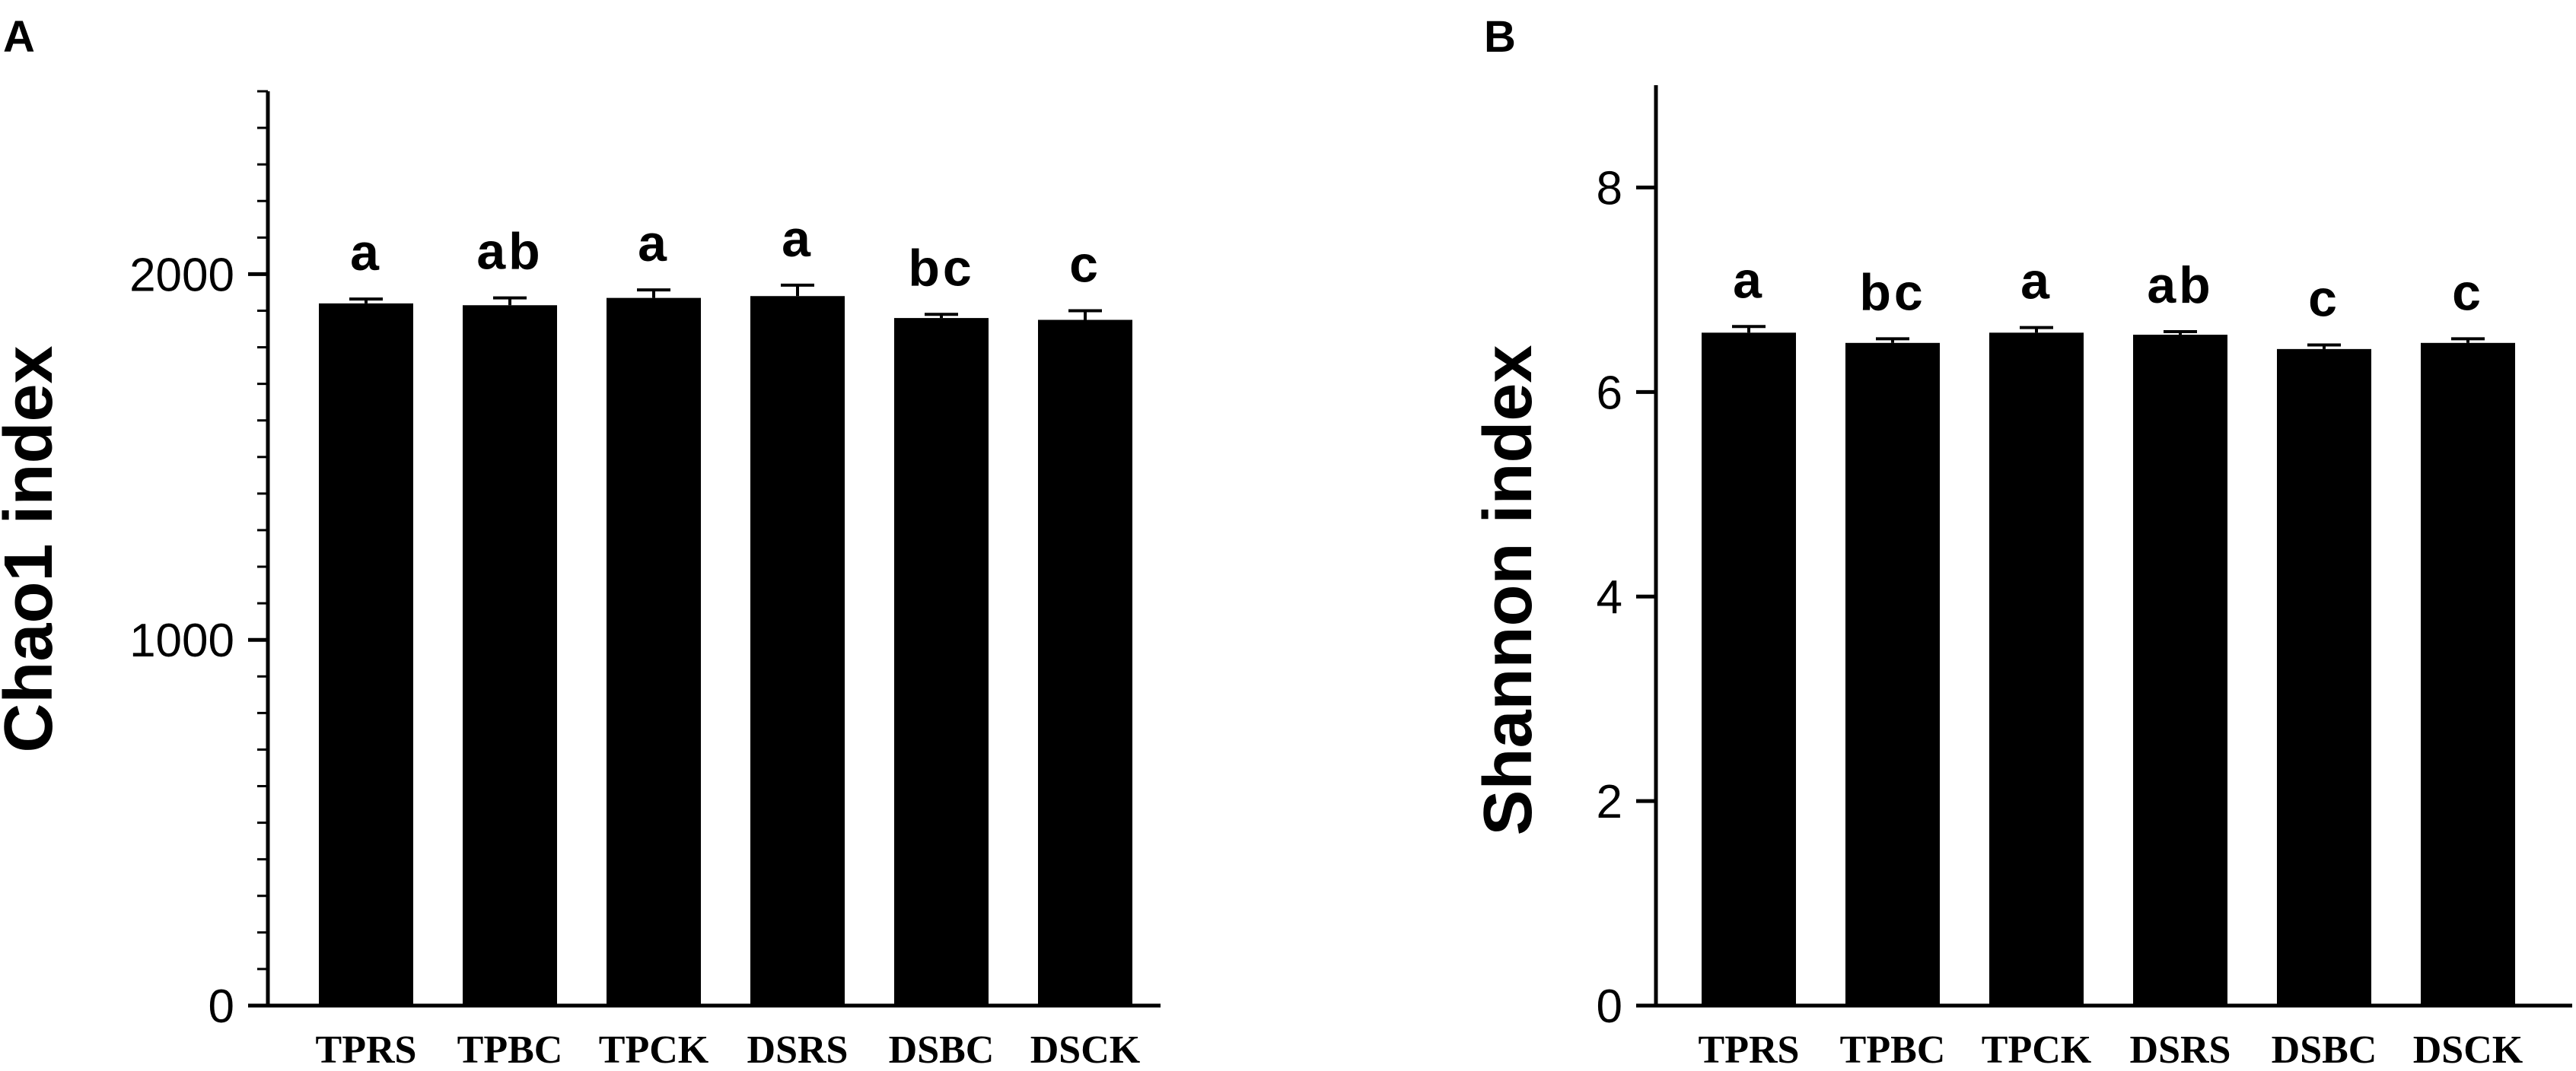 The width and height of the screenshot is (2576, 1071). Describe the element at coordinates (1500, 37) in the screenshot. I see `panel-letter-b: B` at that location.